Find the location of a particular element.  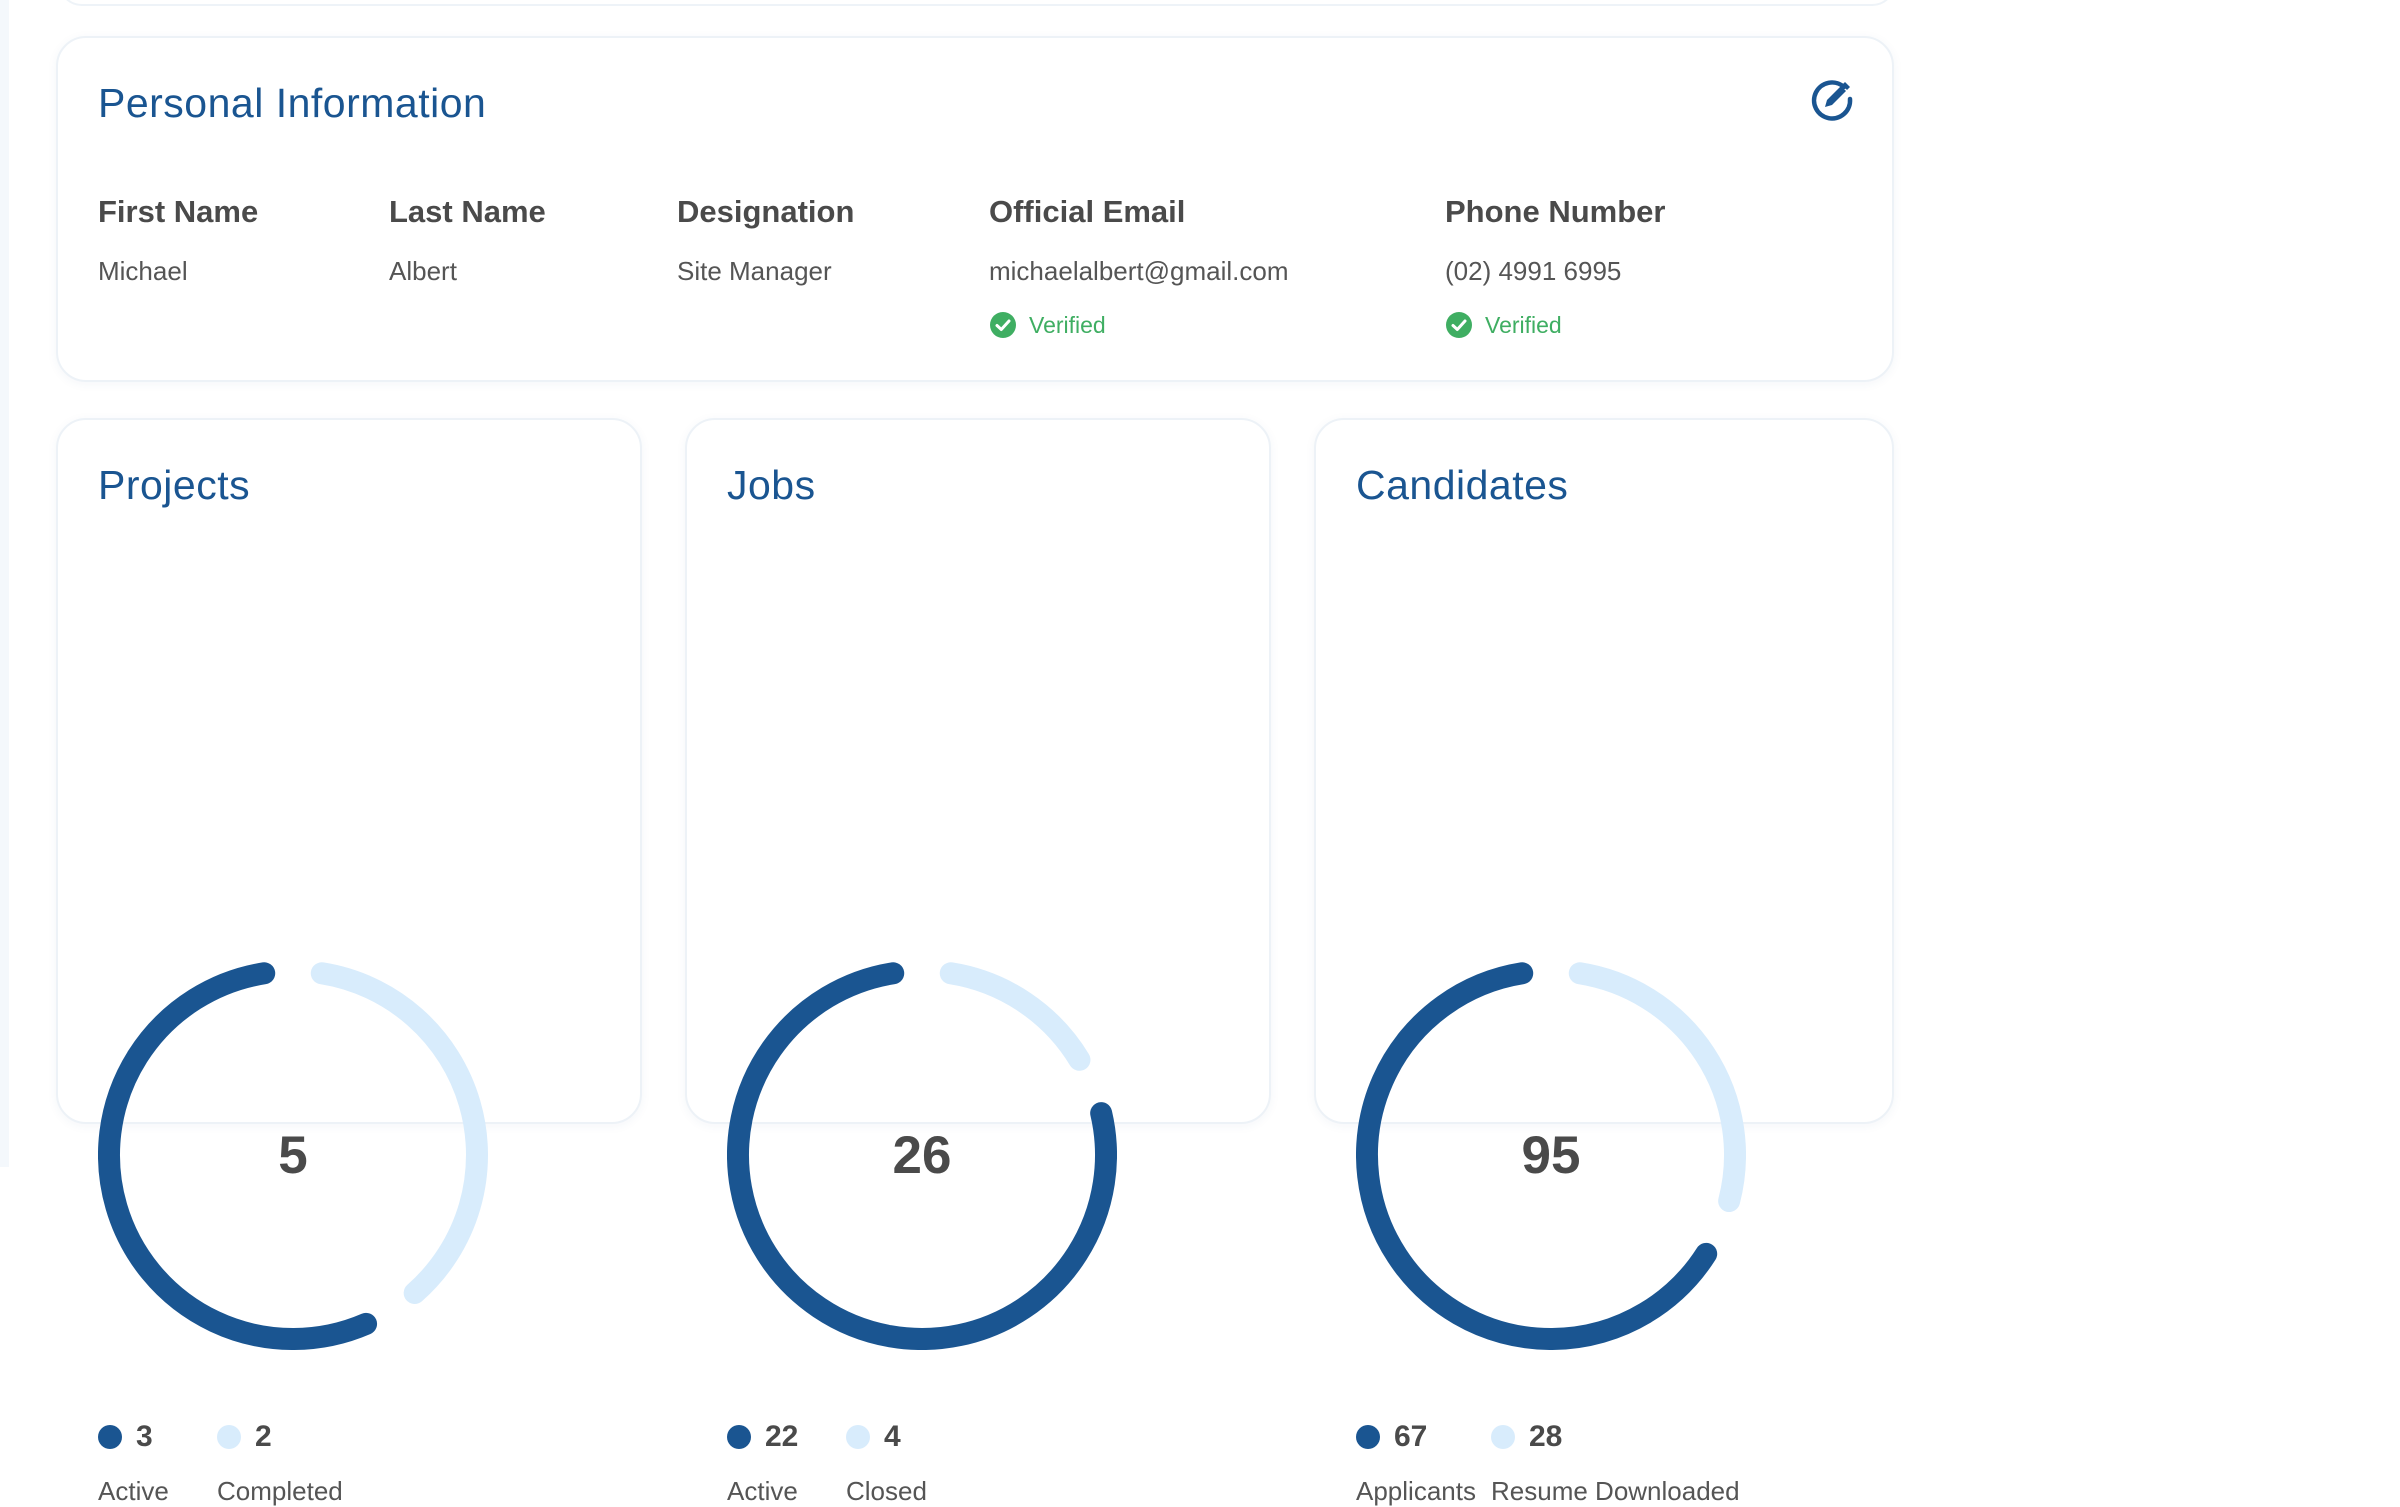

candidates-title: Candidates is located at coordinates (1462, 485).